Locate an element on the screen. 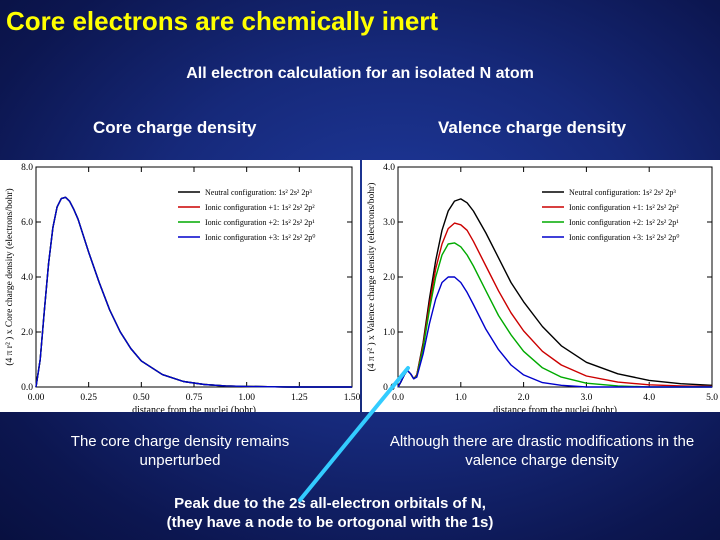 This screenshot has width=720, height=540. valence-xtick-label: 2.0 is located at coordinates (524, 398).